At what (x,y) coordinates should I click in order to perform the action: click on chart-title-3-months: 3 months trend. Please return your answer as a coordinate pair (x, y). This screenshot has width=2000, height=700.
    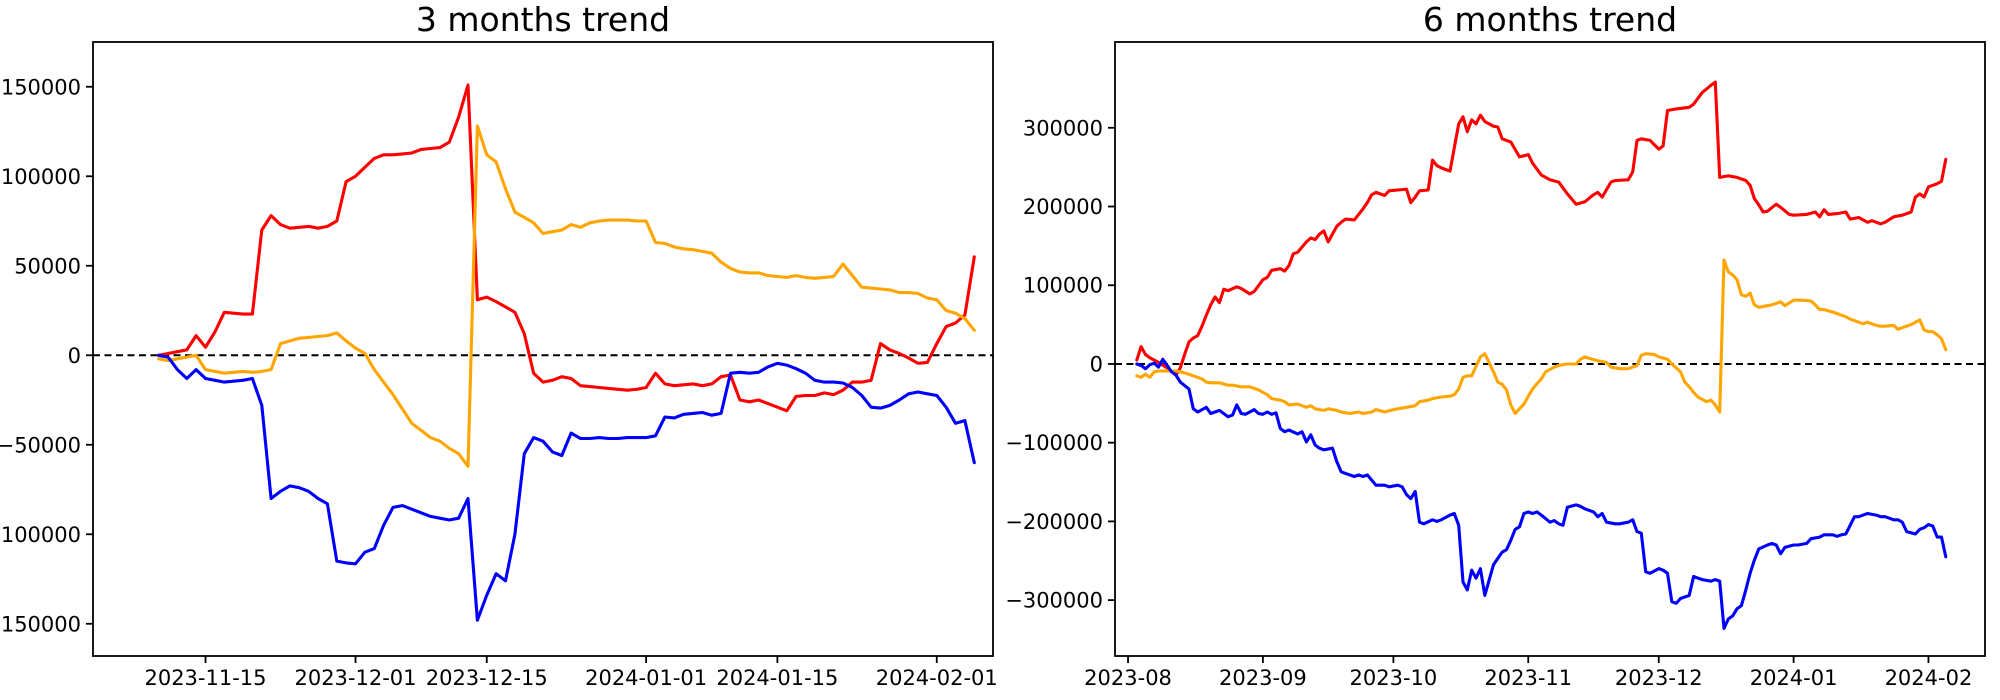
    Looking at the image, I should click on (543, 19).